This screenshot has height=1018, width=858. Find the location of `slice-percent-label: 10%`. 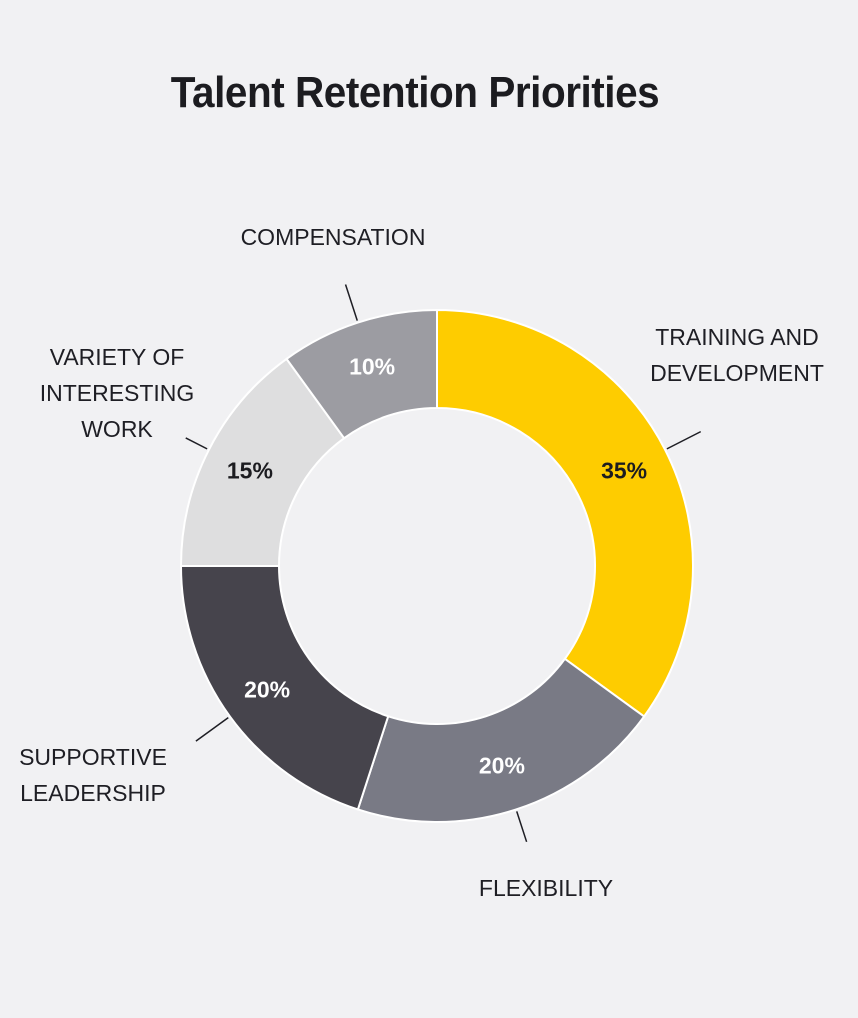

slice-percent-label: 10% is located at coordinates (372, 366).